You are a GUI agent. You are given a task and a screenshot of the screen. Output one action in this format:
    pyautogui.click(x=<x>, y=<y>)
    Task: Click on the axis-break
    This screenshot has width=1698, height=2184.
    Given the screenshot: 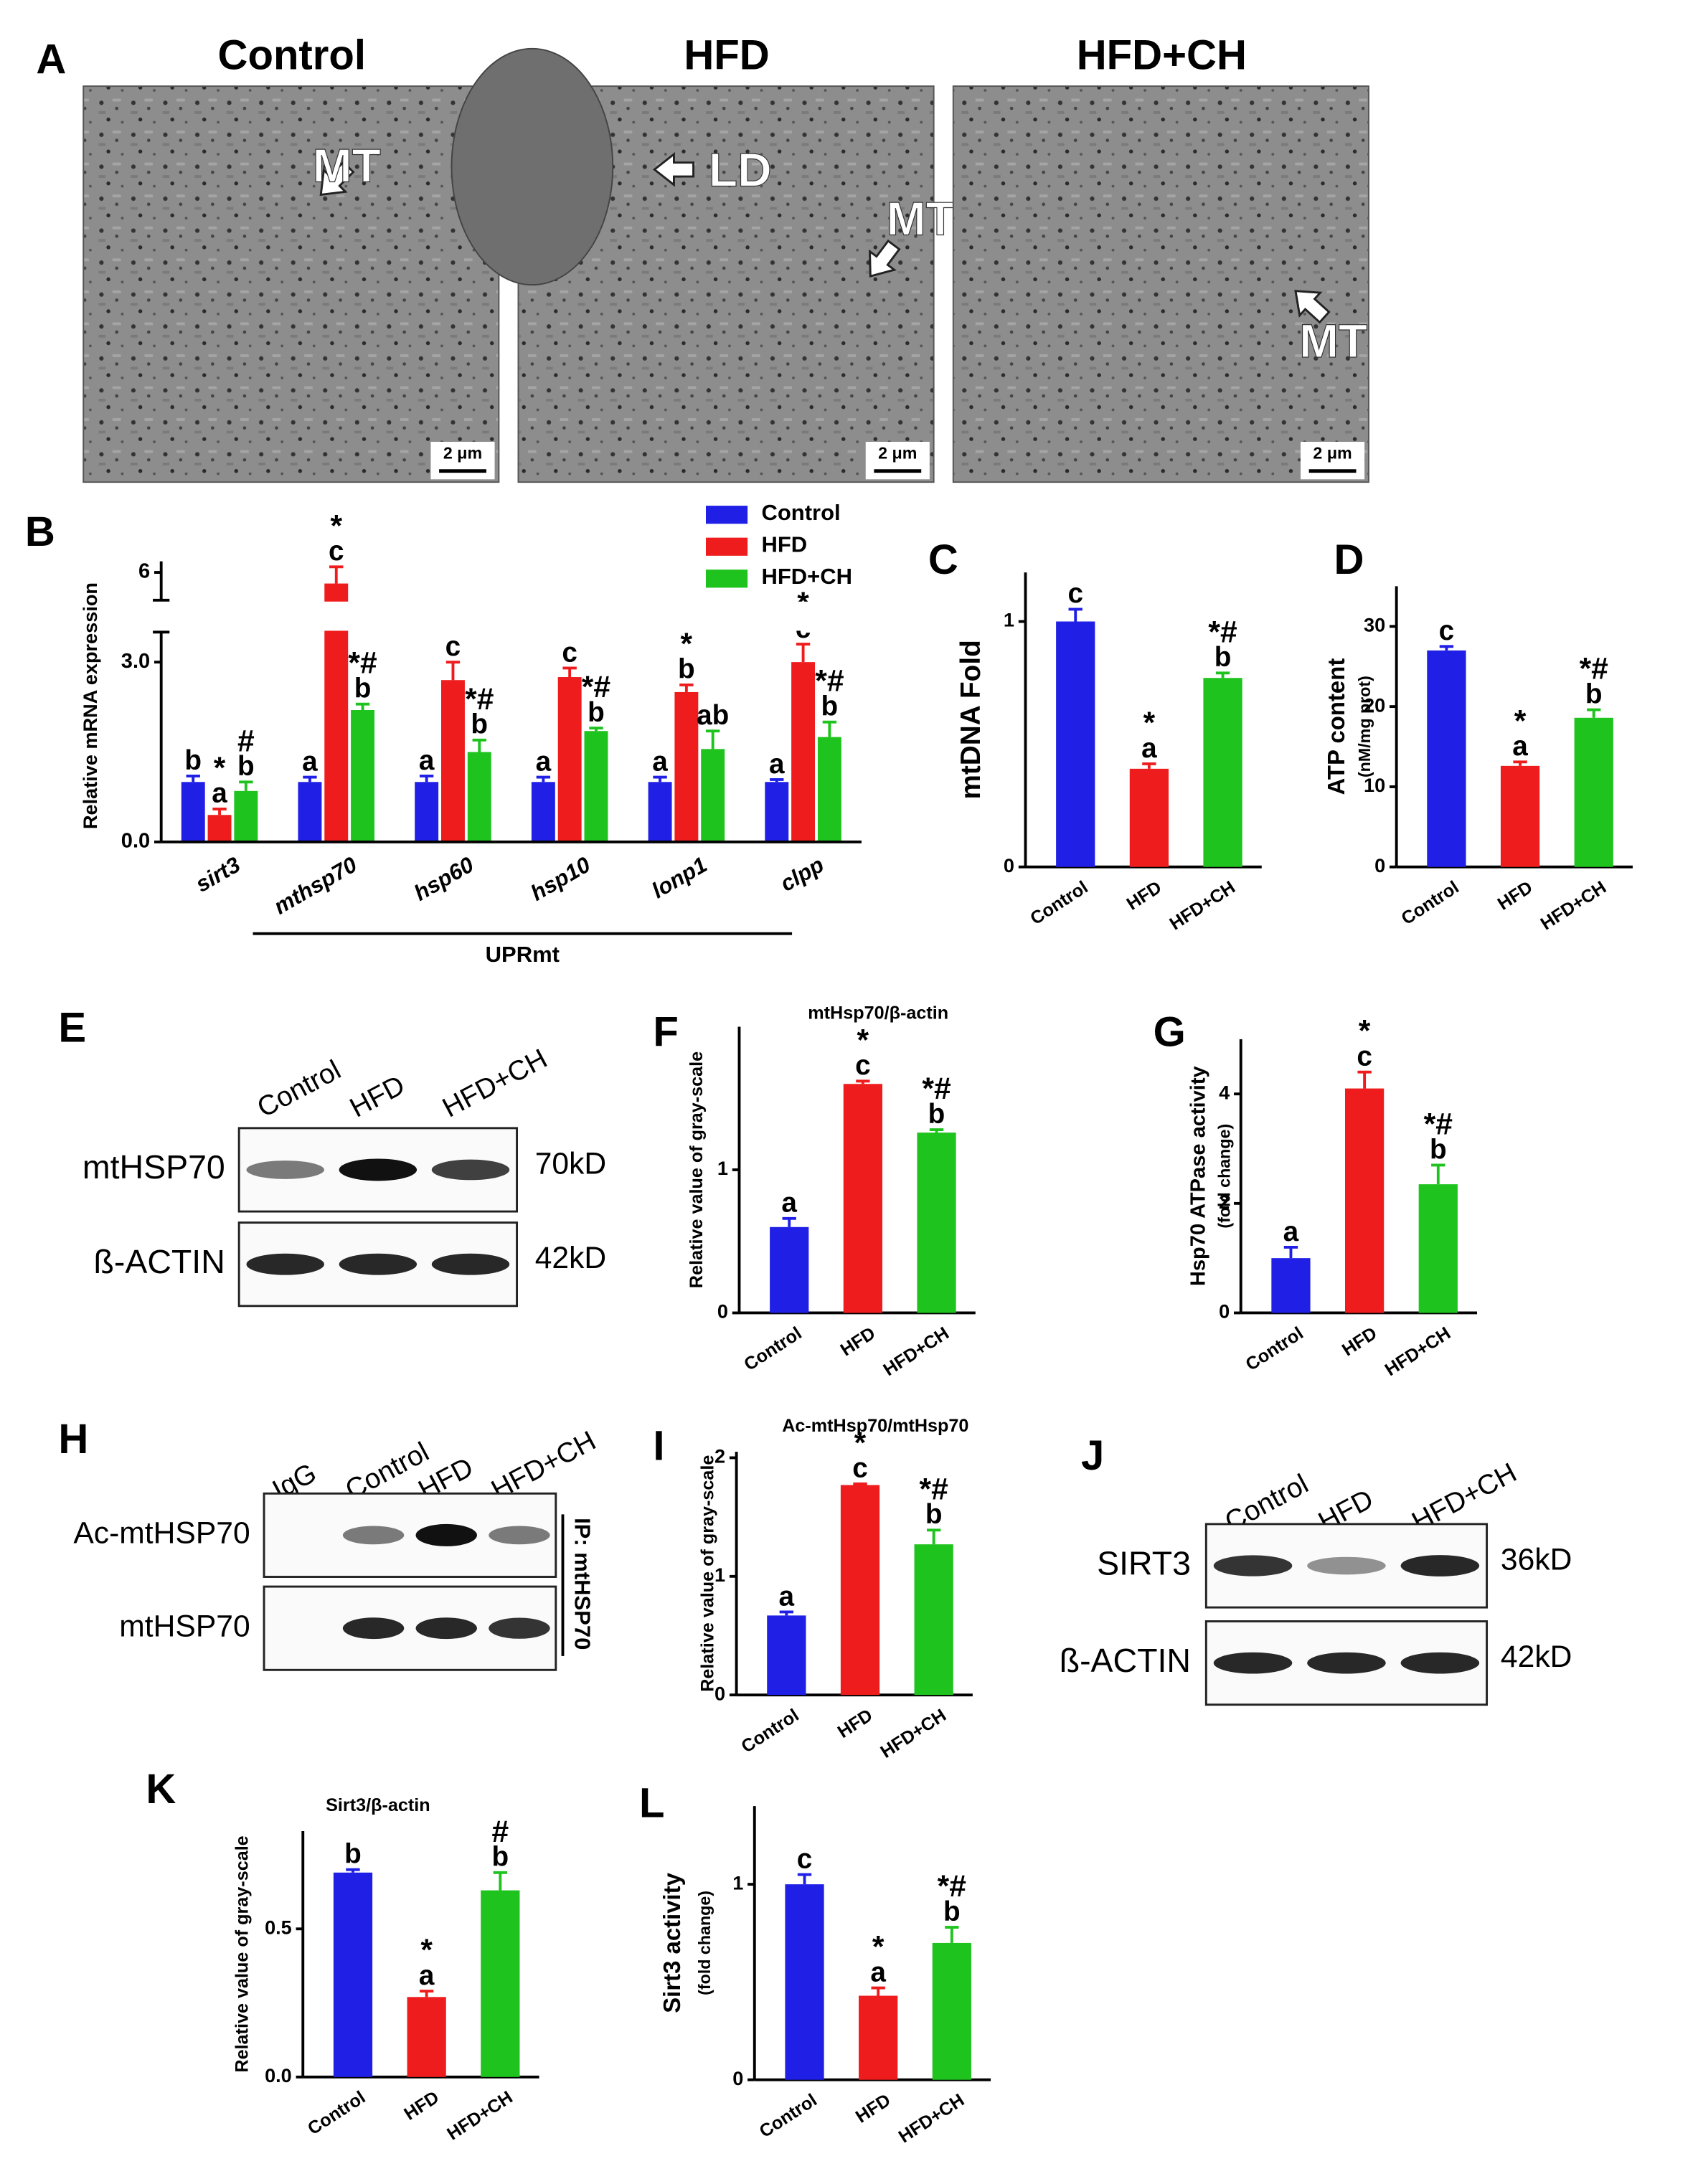 What is the action you would take?
    pyautogui.click(x=517, y=616)
    